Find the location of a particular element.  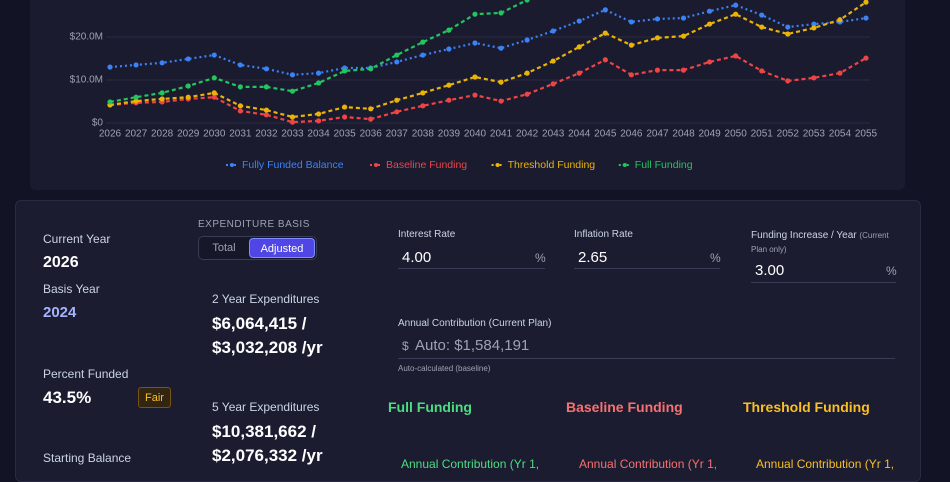

x-tick-label: 2050 is located at coordinates (736, 134).